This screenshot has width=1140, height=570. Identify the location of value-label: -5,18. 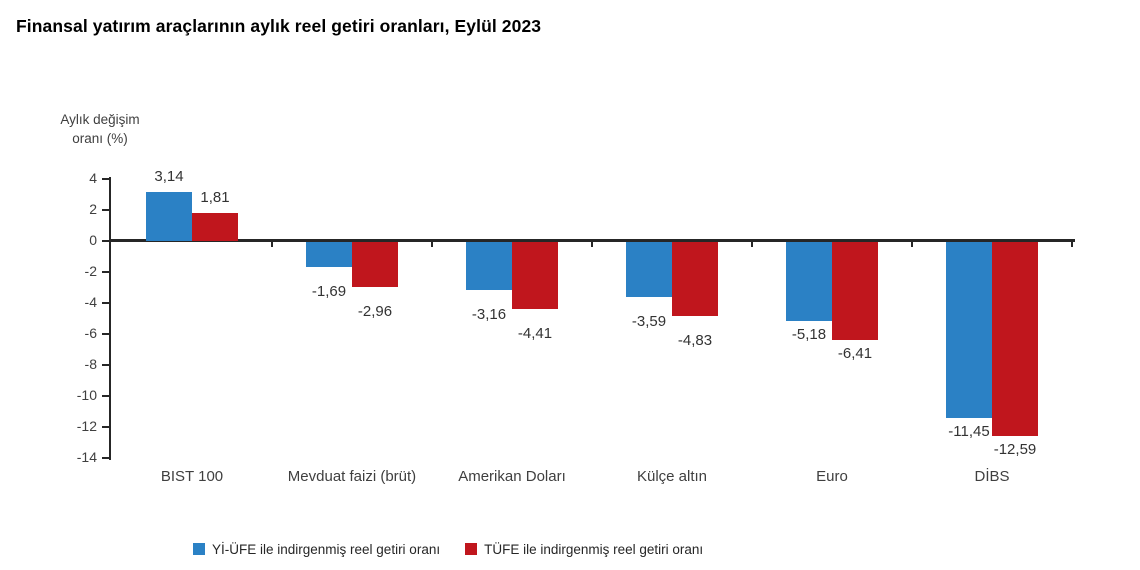
(809, 335).